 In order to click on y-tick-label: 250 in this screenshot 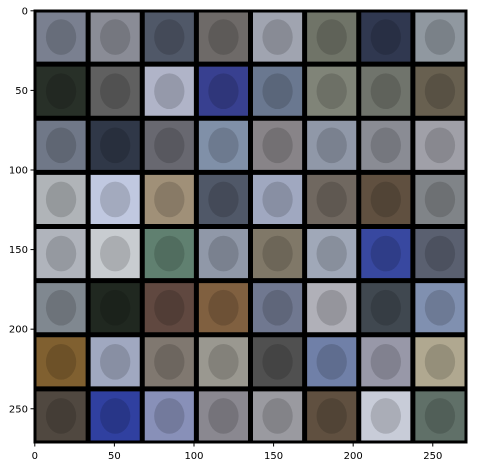, I will do `click(18, 409)`.